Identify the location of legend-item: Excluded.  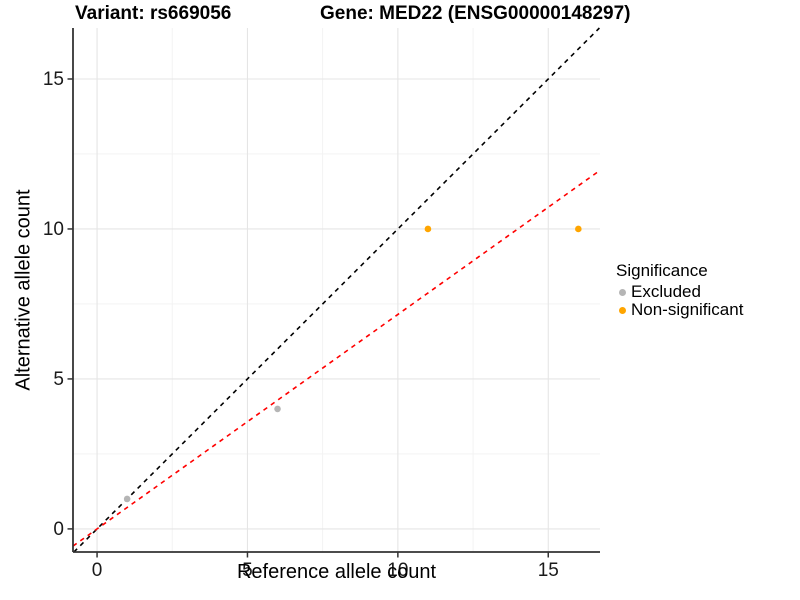
(679, 291).